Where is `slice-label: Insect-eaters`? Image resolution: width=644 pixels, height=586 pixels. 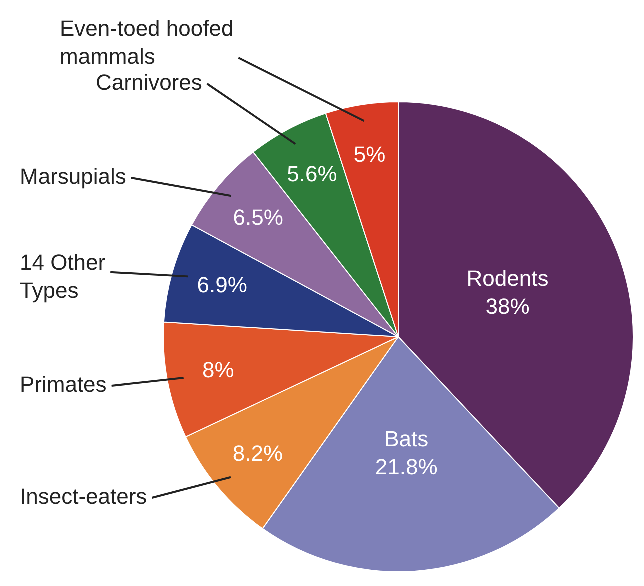 slice-label: Insect-eaters is located at coordinates (84, 497).